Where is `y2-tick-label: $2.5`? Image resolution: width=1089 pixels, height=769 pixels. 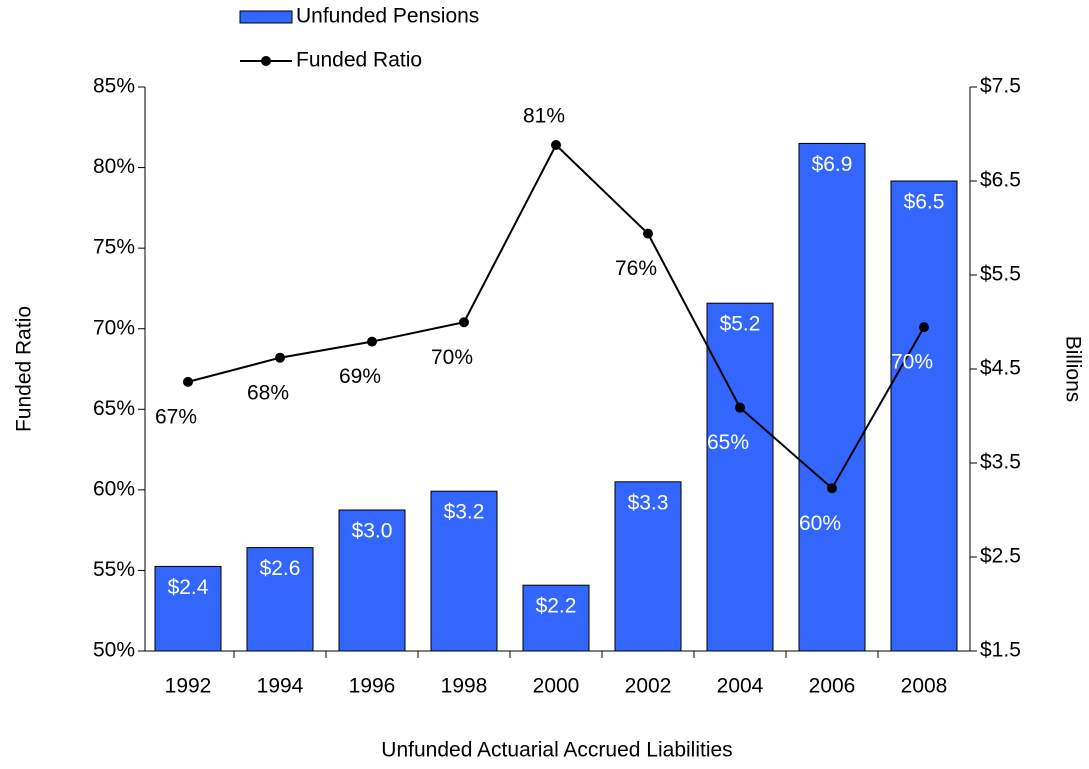
y2-tick-label: $2.5 is located at coordinates (1000, 556).